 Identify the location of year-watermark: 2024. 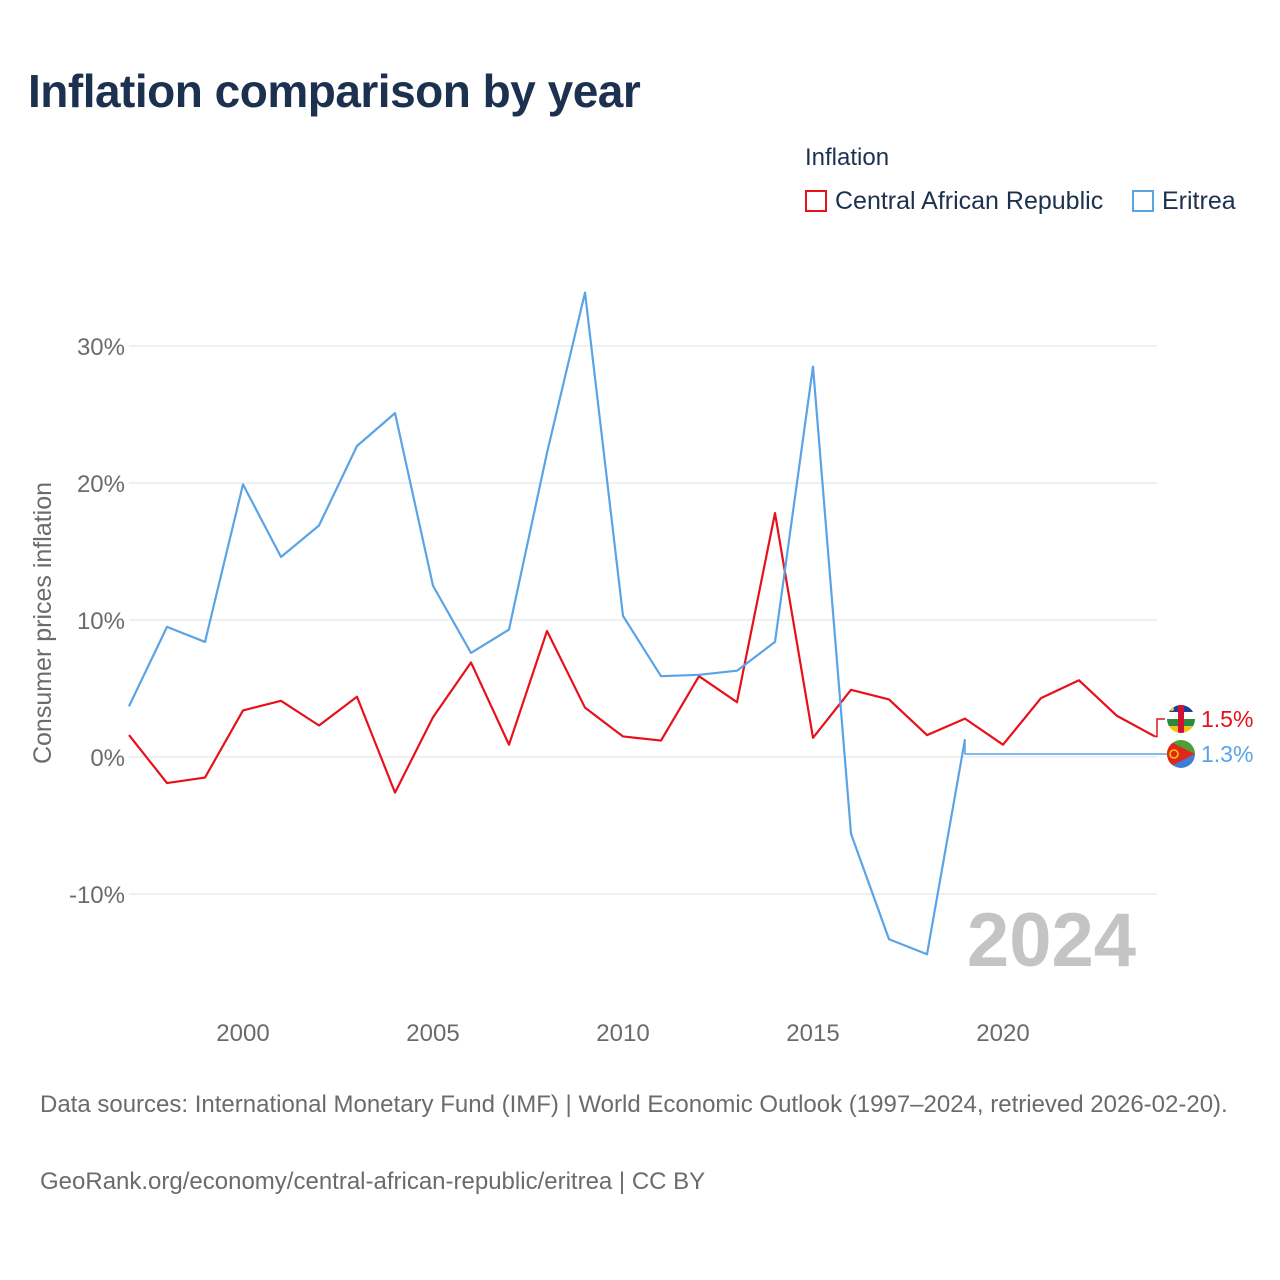
(1051, 940).